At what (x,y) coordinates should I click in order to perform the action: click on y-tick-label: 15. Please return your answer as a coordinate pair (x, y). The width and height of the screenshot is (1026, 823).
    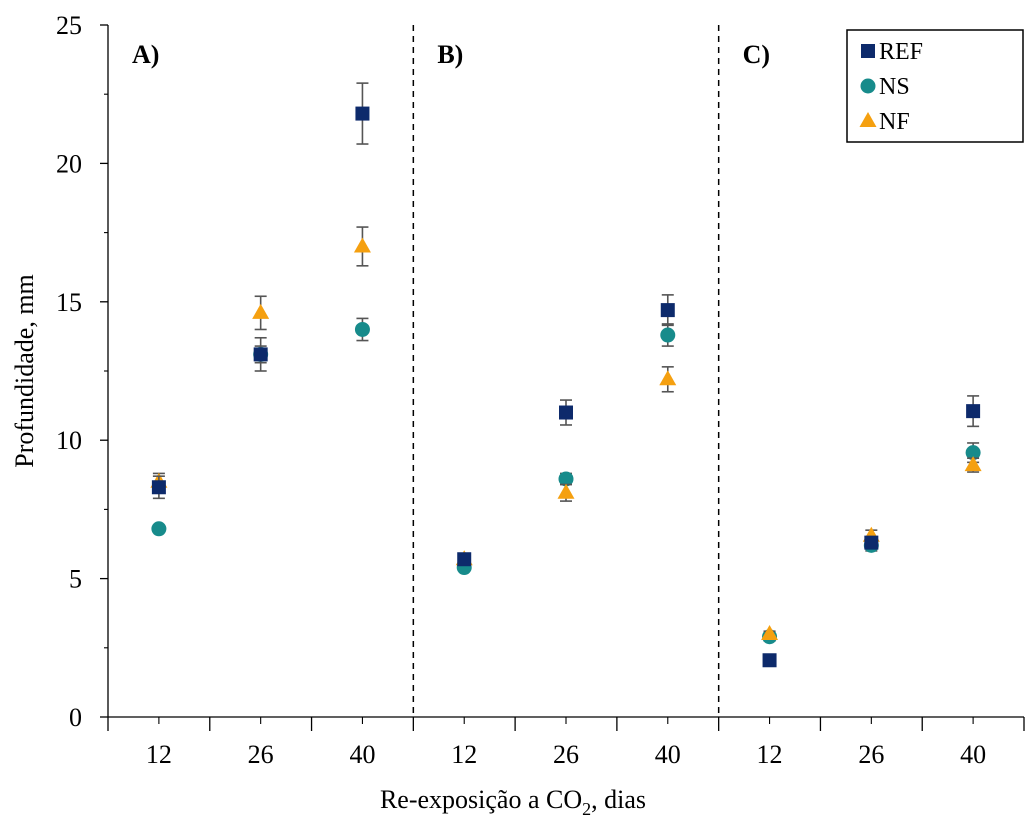
    Looking at the image, I should click on (69, 302).